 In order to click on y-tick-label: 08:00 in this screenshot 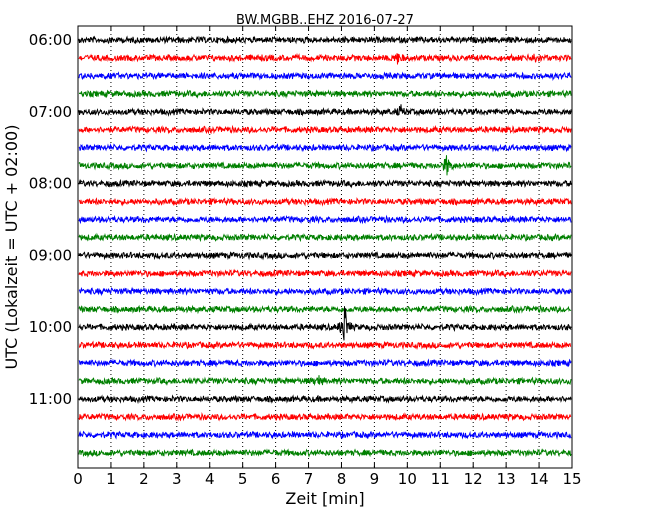, I will do `click(50, 184)`.